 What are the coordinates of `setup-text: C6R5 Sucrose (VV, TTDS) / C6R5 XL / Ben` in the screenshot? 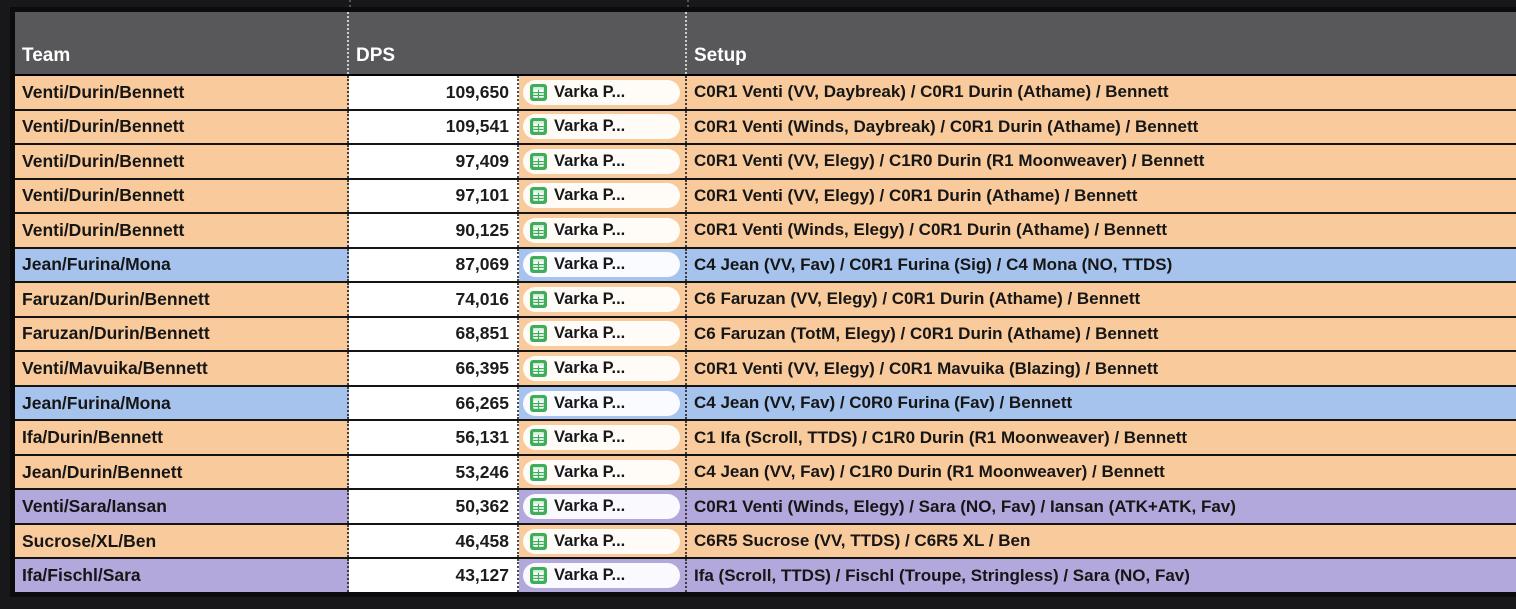 It's located at (862, 541).